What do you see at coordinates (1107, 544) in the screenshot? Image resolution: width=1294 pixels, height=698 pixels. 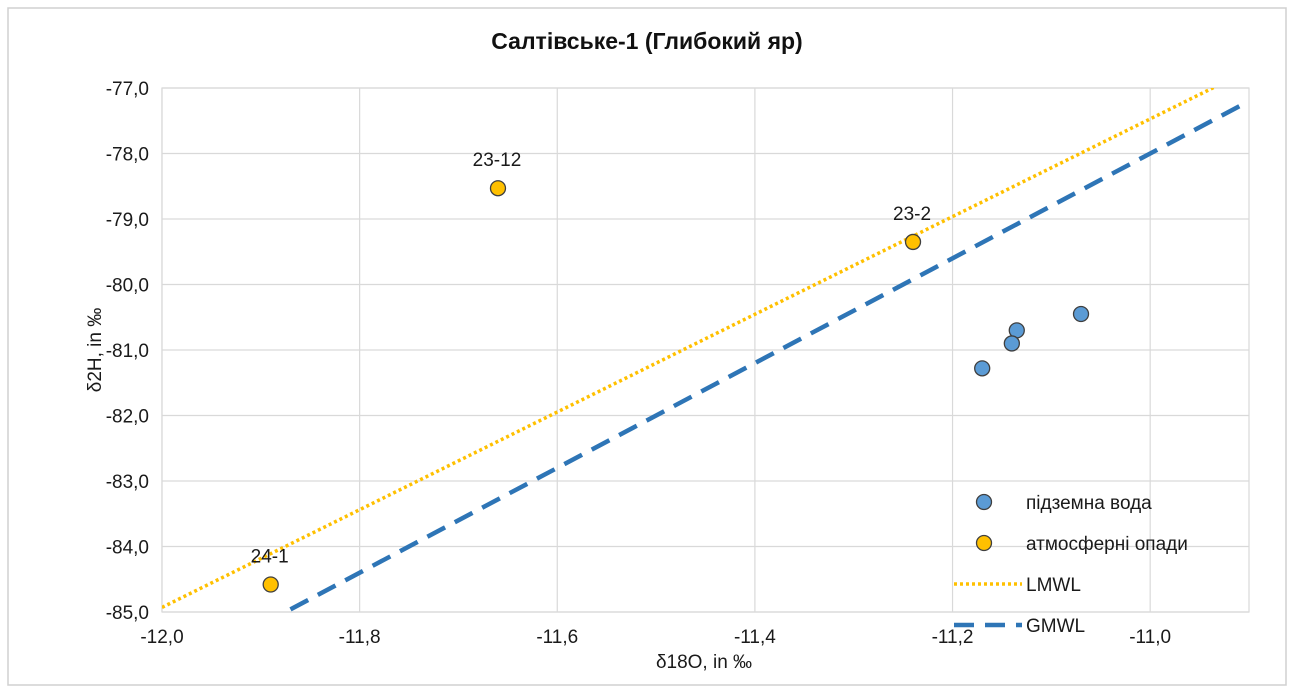 I see `legend-label: атмосферні опади` at bounding box center [1107, 544].